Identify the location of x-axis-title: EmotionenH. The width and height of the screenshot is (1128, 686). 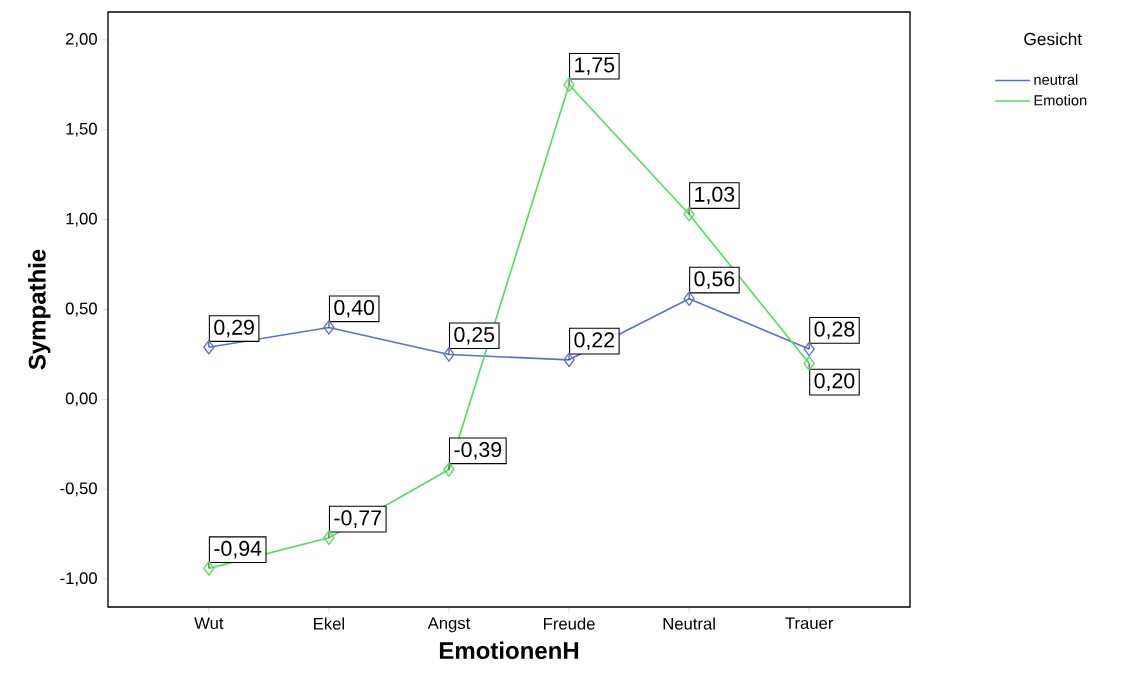
(509, 650).